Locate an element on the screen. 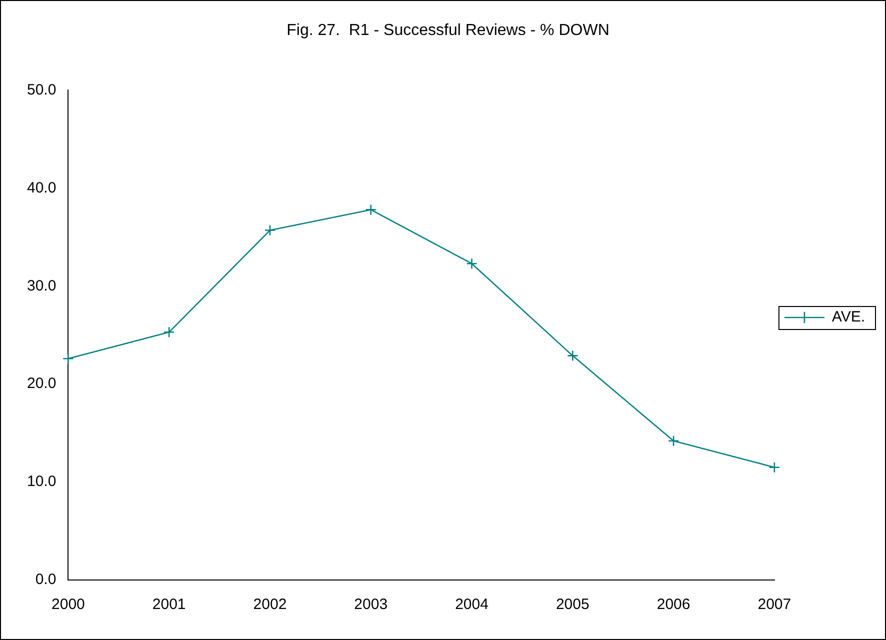 Image resolution: width=886 pixels, height=640 pixels. x-tick-label: 2002 is located at coordinates (270, 605).